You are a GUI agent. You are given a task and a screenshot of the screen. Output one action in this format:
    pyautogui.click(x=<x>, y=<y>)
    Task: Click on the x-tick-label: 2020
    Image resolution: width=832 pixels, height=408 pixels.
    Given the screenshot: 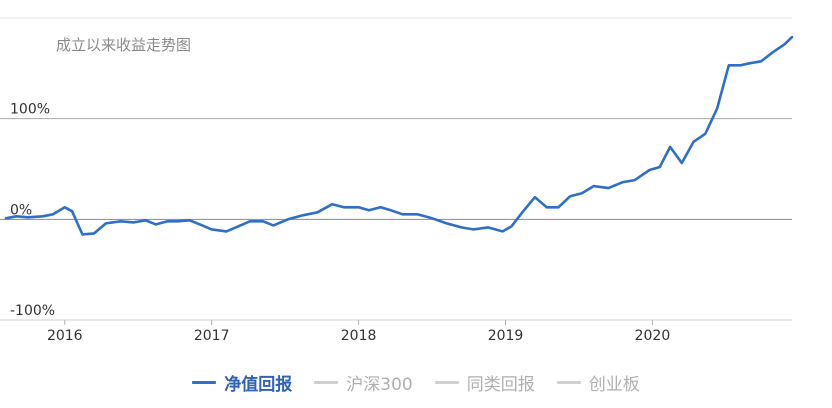 What is the action you would take?
    pyautogui.click(x=653, y=336)
    